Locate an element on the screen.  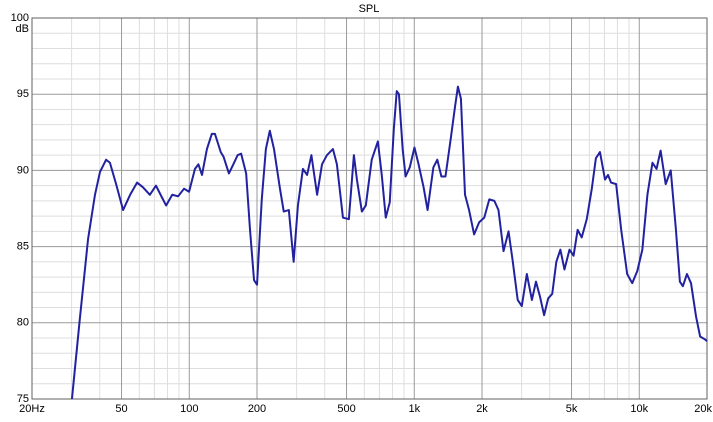
y-tick-label: 90 is located at coordinates (23, 170).